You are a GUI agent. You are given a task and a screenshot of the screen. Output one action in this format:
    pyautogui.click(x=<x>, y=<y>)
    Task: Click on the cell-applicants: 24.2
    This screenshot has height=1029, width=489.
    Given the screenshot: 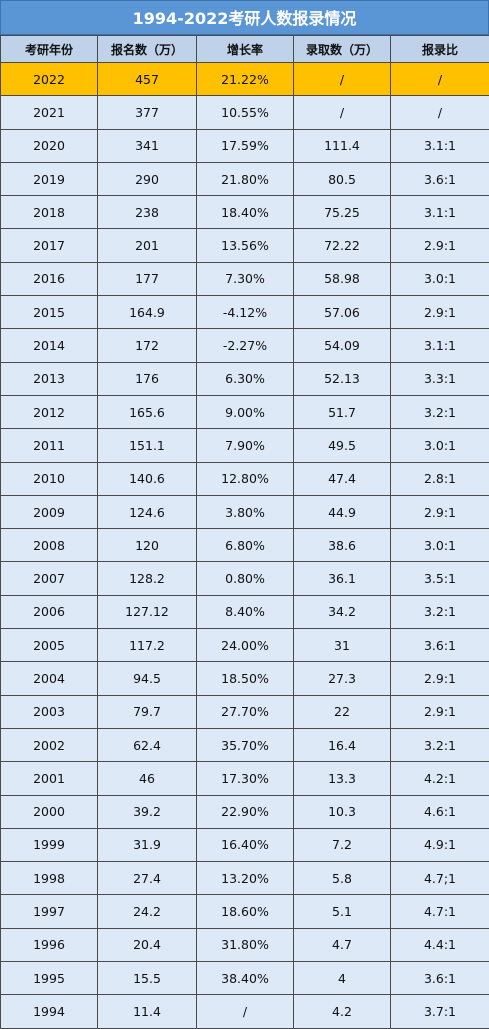 What is the action you would take?
    pyautogui.click(x=147, y=911)
    